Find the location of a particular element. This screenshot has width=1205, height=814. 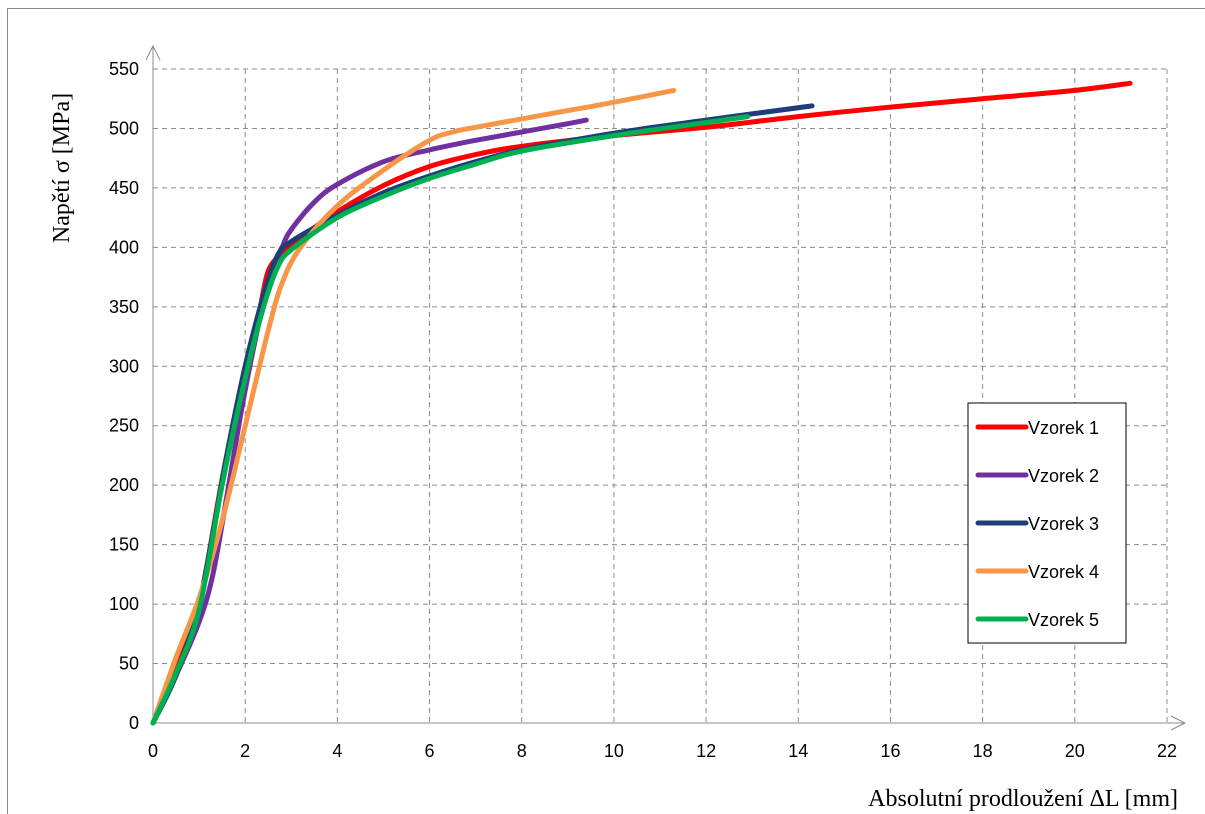

legend-label-1: Vzorek 1 is located at coordinates (1063, 428).